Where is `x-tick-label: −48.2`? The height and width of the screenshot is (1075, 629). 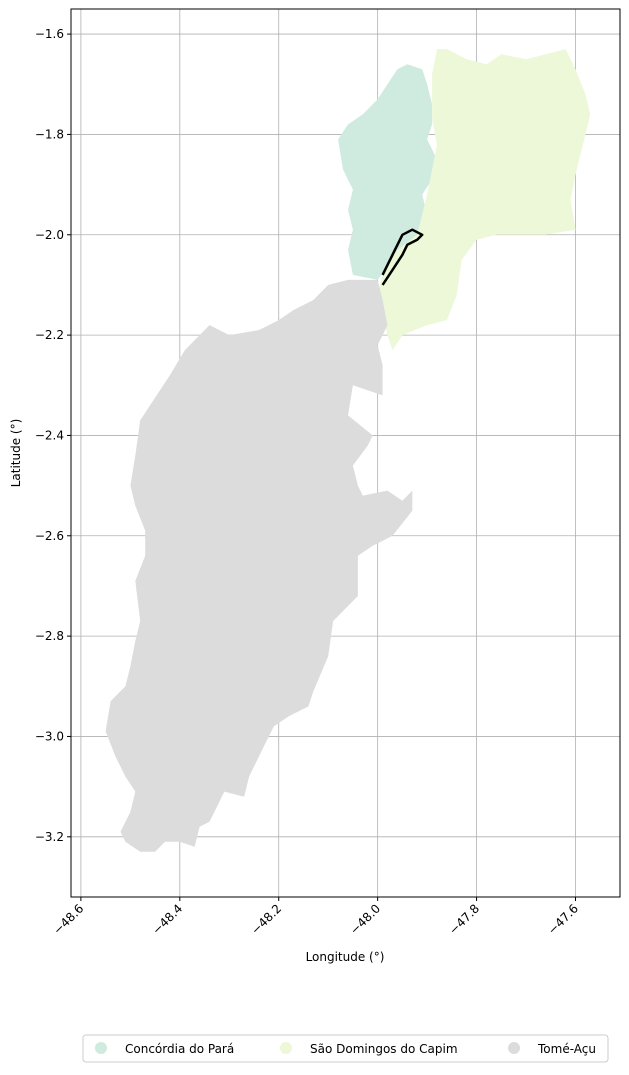 x-tick-label: −48.2 is located at coordinates (266, 919).